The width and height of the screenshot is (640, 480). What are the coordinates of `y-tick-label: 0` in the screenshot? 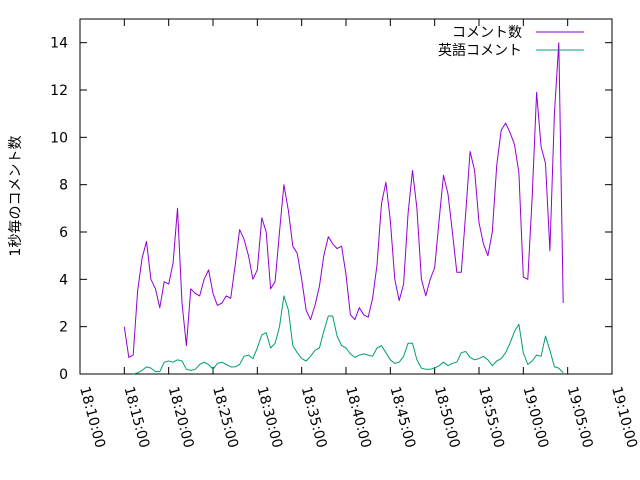 It's located at (63, 375).